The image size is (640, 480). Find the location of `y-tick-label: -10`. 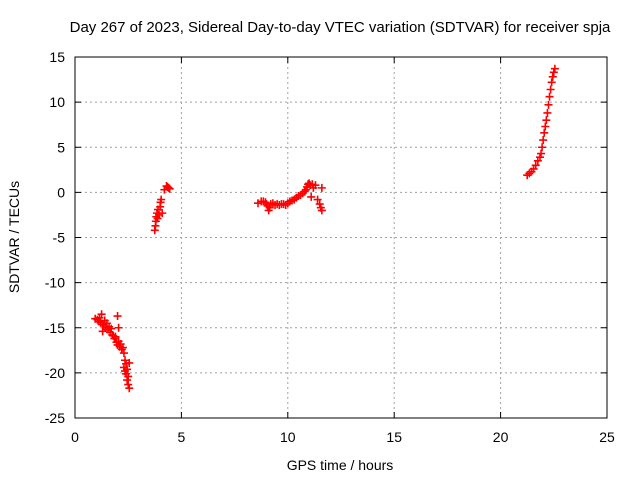

y-tick-label: -10 is located at coordinates (55, 283).